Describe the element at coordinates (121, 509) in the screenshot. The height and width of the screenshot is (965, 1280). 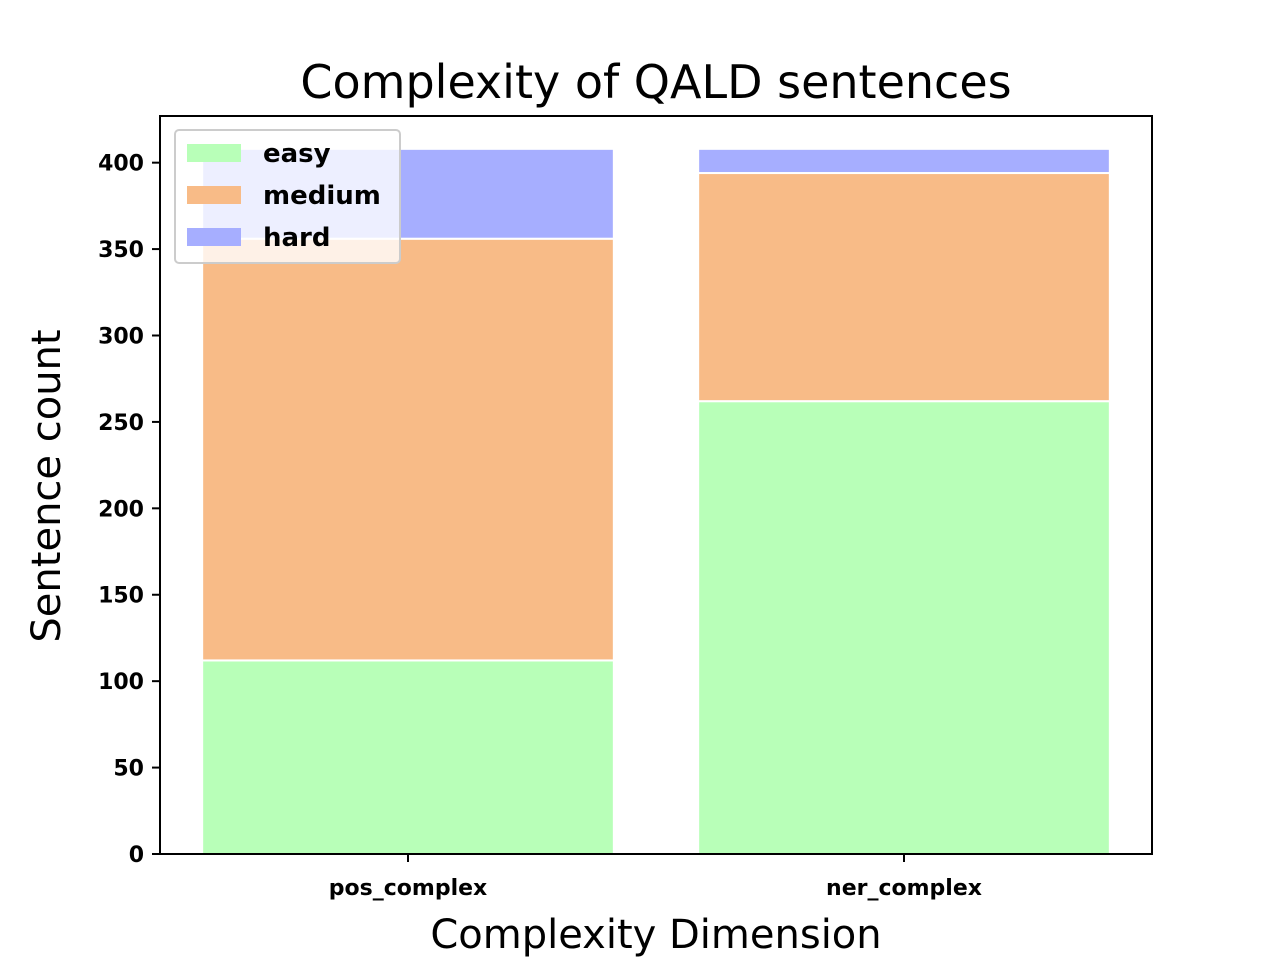
I see `y-tick-label: 200` at that location.